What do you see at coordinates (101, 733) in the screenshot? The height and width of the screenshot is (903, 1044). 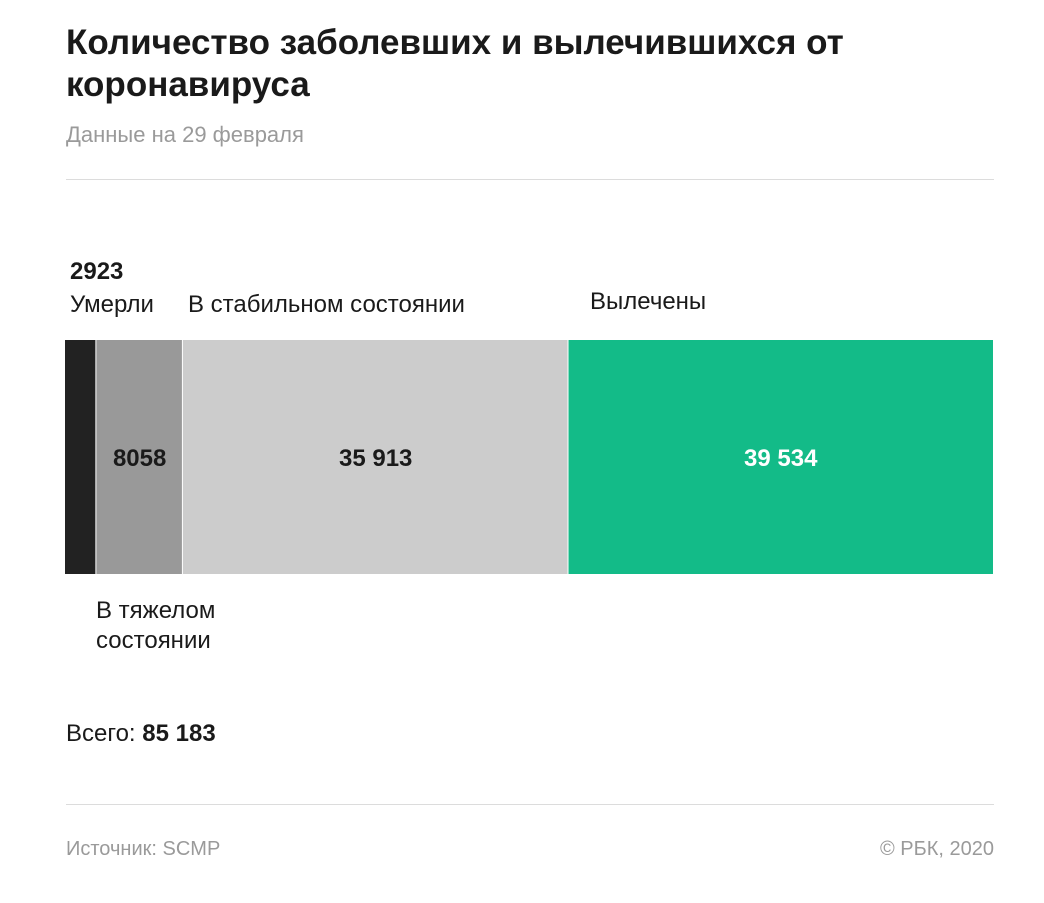 I see `total-label: Всего:` at bounding box center [101, 733].